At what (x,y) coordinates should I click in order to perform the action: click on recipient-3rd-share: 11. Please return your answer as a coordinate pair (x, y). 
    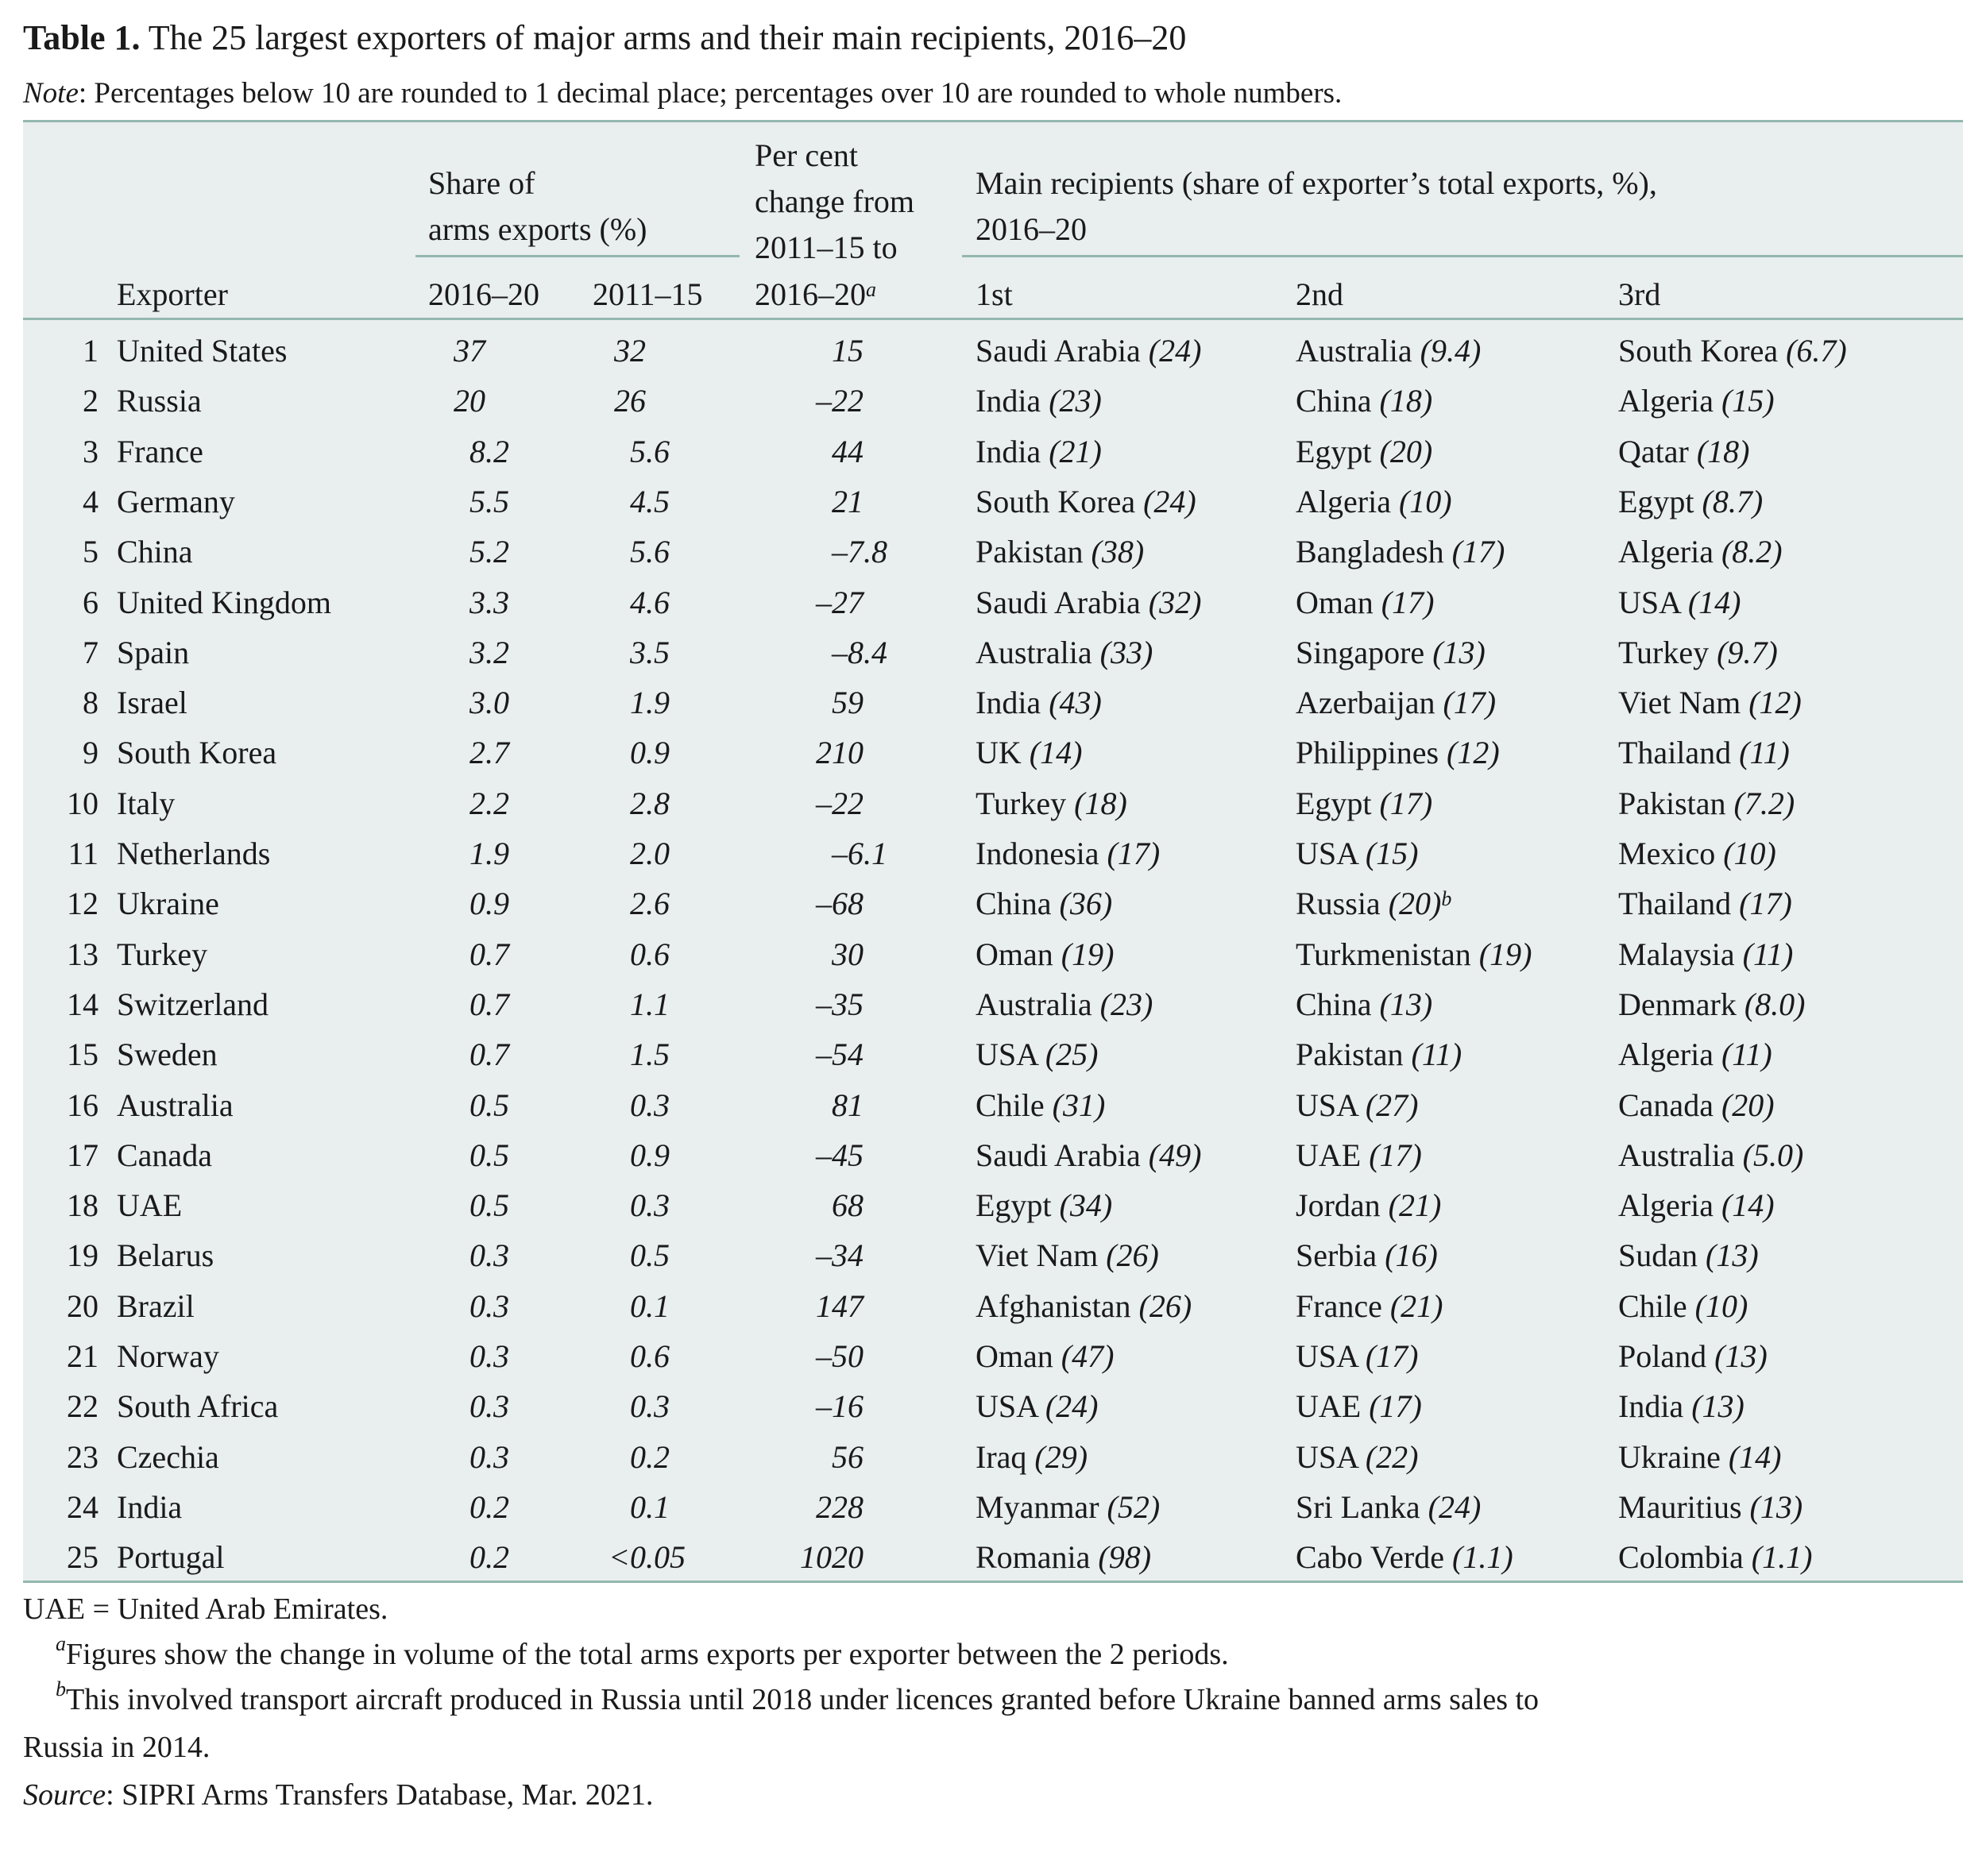
    Looking at the image, I should click on (1747, 1054).